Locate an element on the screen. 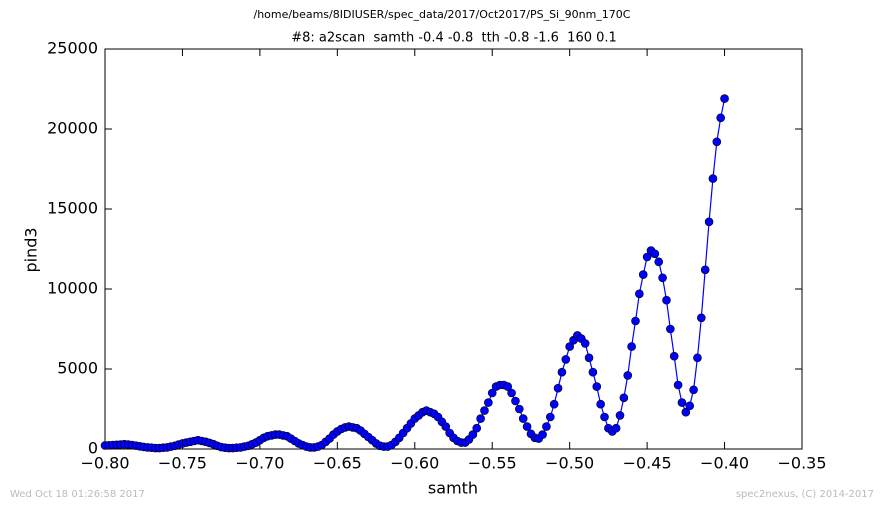 The image size is (884, 509). x-tick-label: −0.65 is located at coordinates (337, 463).